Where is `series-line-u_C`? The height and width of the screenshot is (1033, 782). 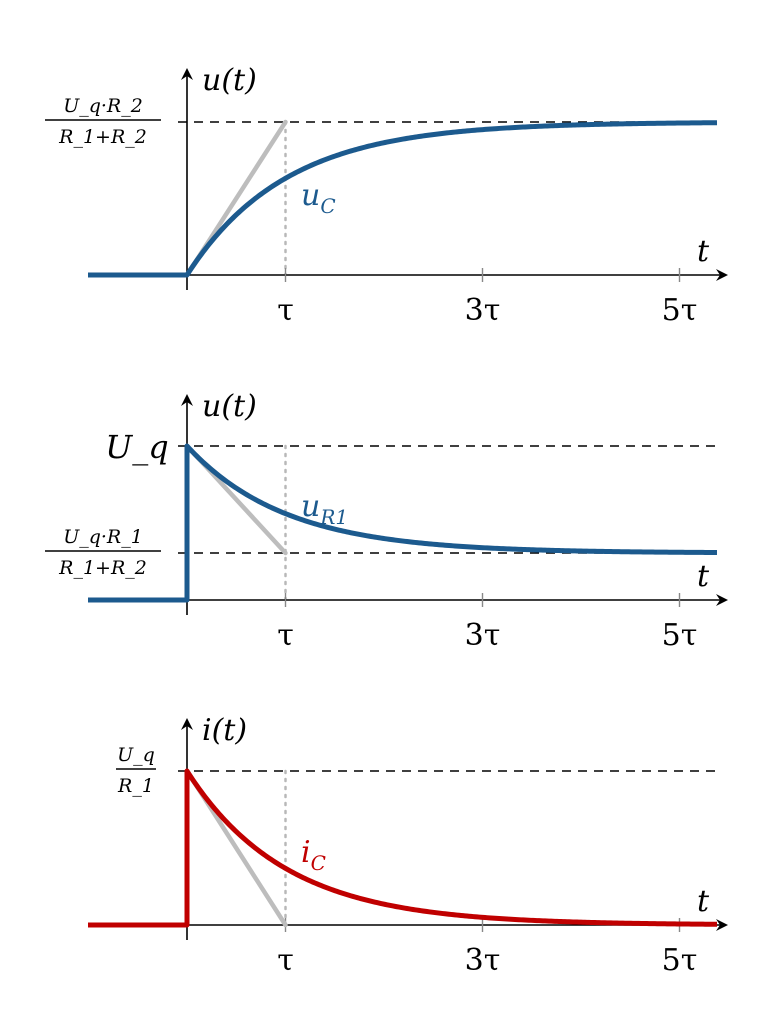 series-line-u_C is located at coordinates (403, 199).